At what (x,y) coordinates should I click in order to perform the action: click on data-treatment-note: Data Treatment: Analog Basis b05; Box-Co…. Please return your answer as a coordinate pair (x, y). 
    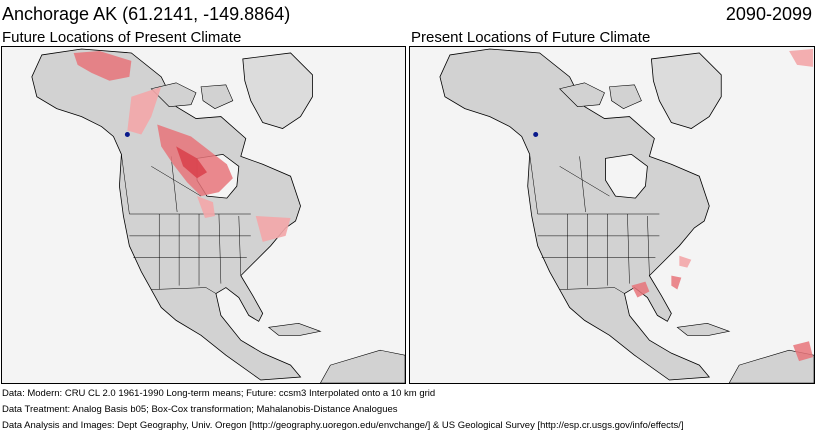
    Looking at the image, I should click on (200, 409).